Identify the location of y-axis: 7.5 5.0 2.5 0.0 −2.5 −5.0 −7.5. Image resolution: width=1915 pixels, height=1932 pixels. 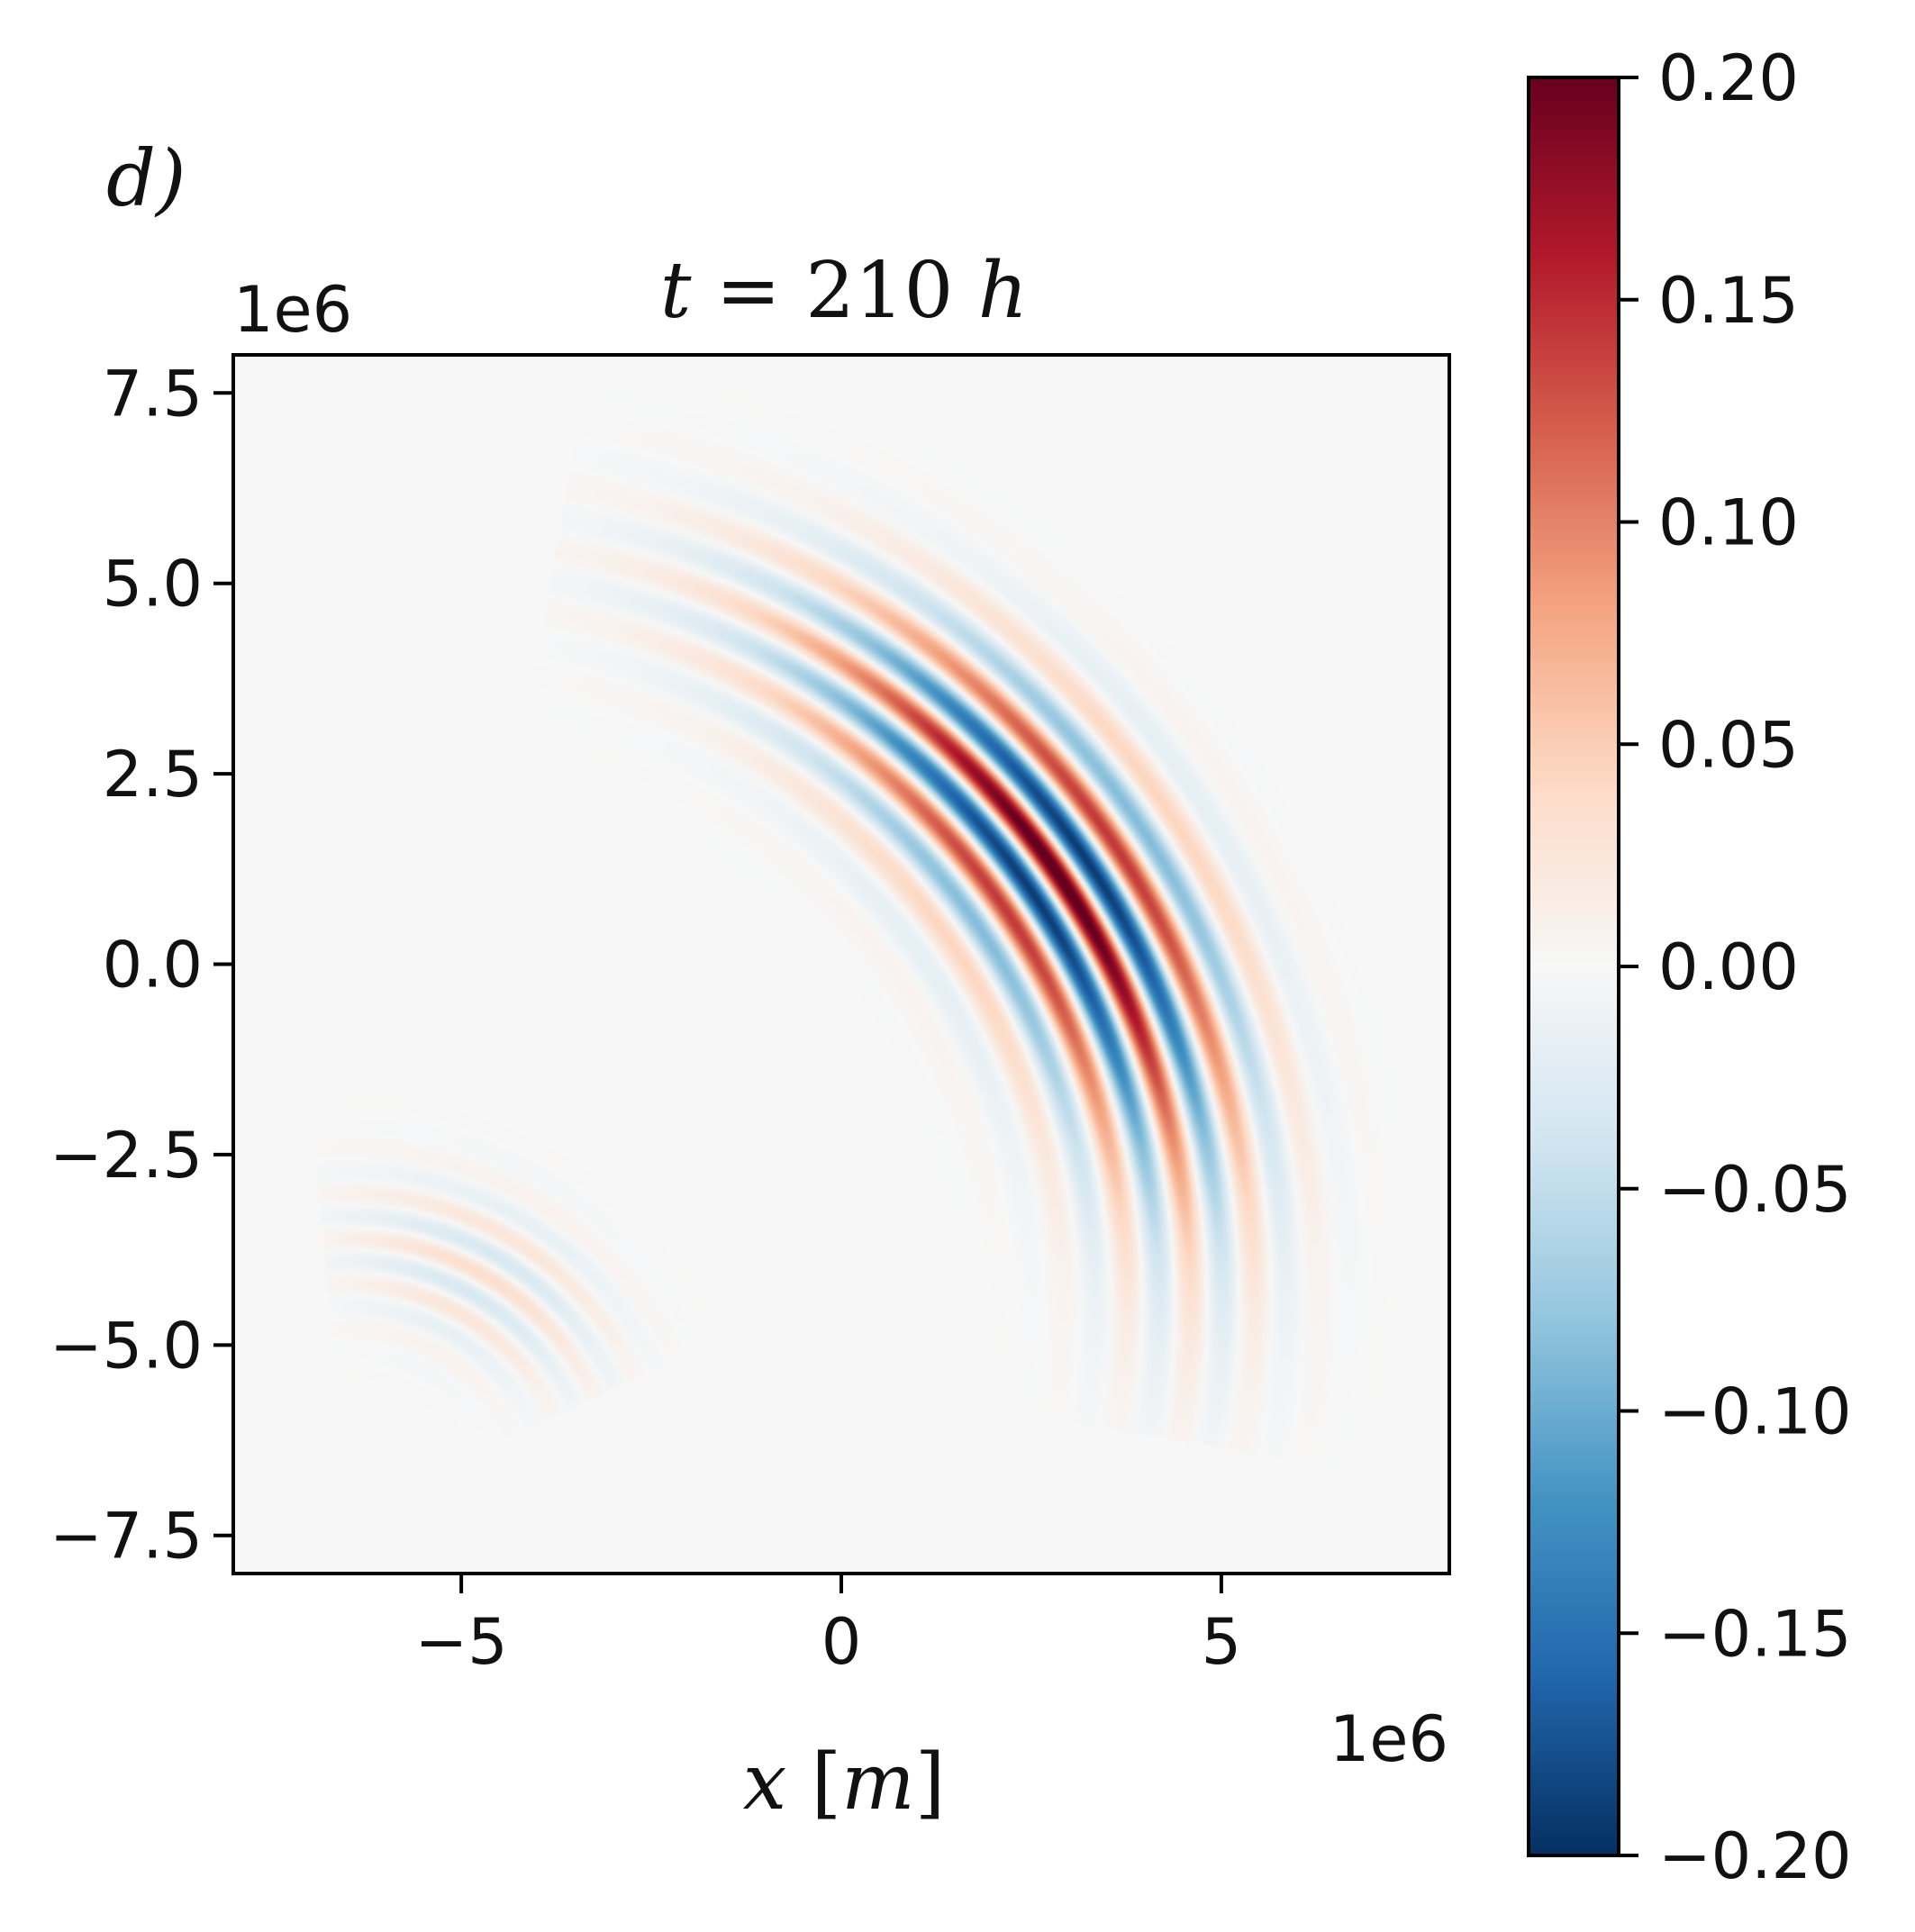
(141, 965).